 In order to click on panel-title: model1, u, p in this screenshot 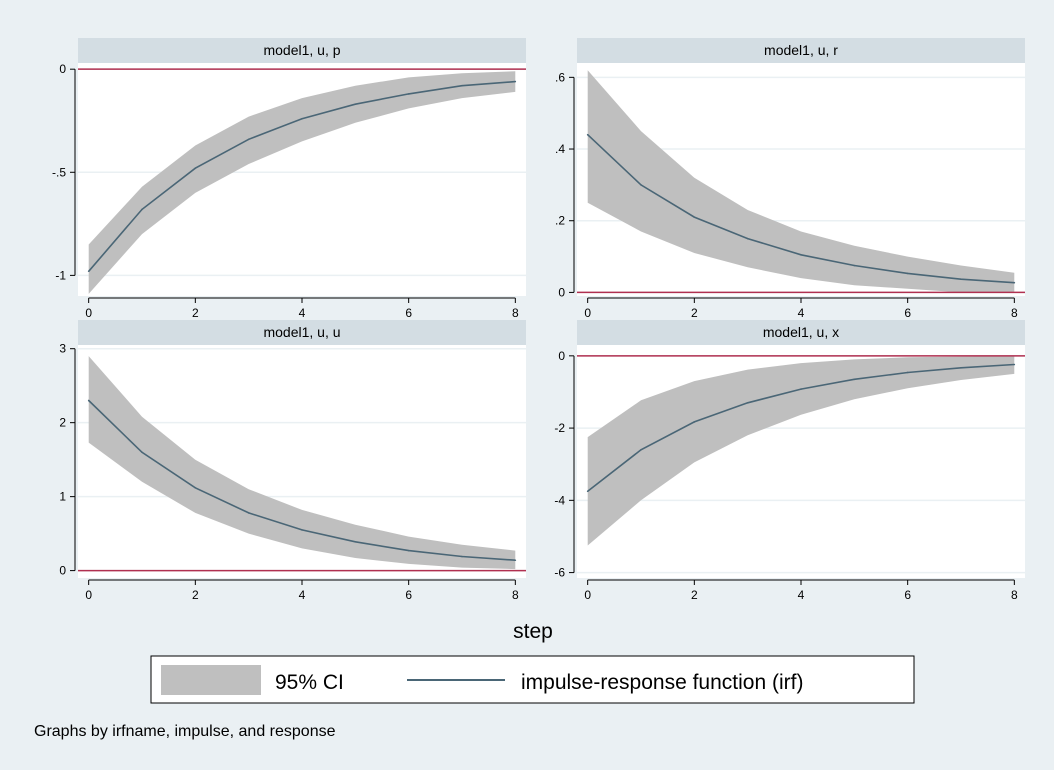, I will do `click(301, 50)`.